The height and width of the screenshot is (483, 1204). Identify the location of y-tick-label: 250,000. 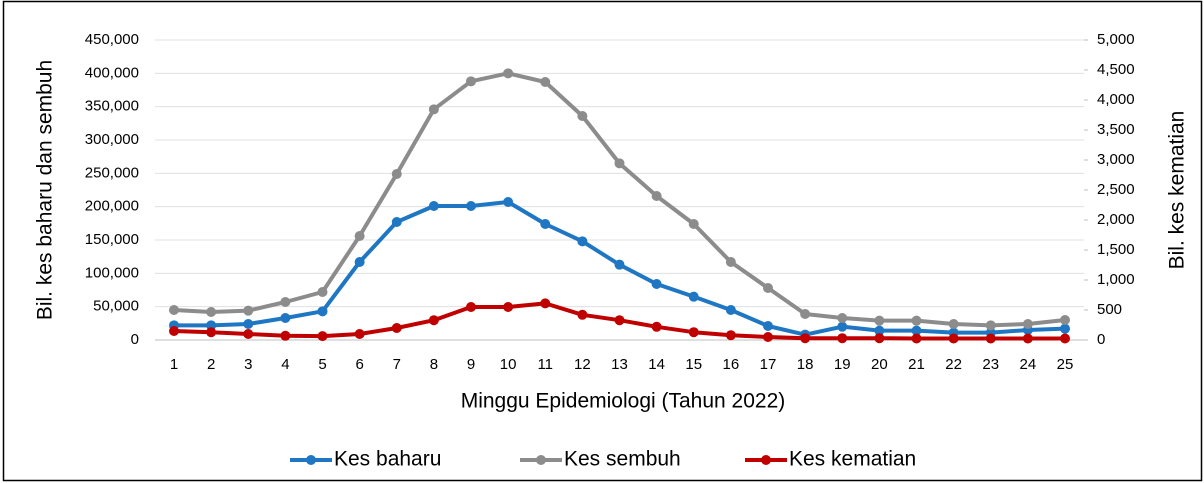
(112, 172).